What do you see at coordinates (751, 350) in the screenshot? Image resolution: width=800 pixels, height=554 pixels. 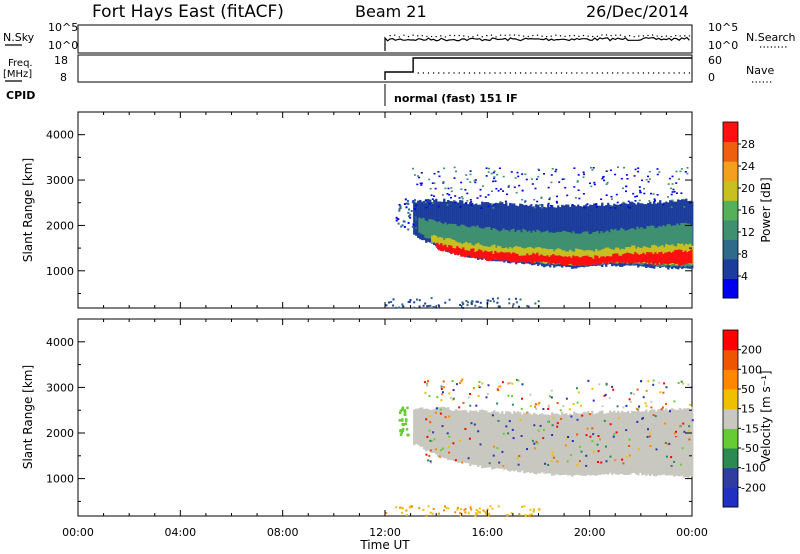 I see `velocity-colorbar-tick-label: 200` at bounding box center [751, 350].